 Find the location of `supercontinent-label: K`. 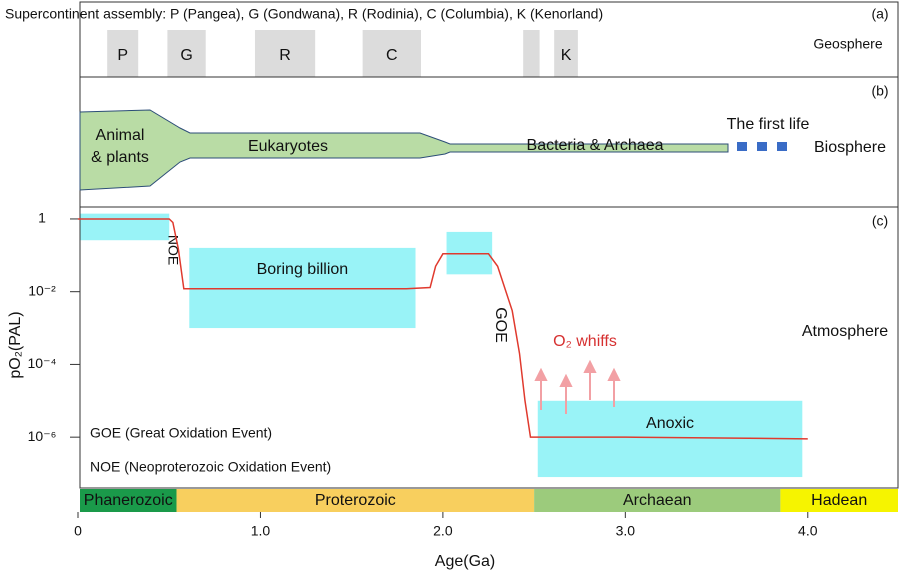

supercontinent-label: K is located at coordinates (566, 55).